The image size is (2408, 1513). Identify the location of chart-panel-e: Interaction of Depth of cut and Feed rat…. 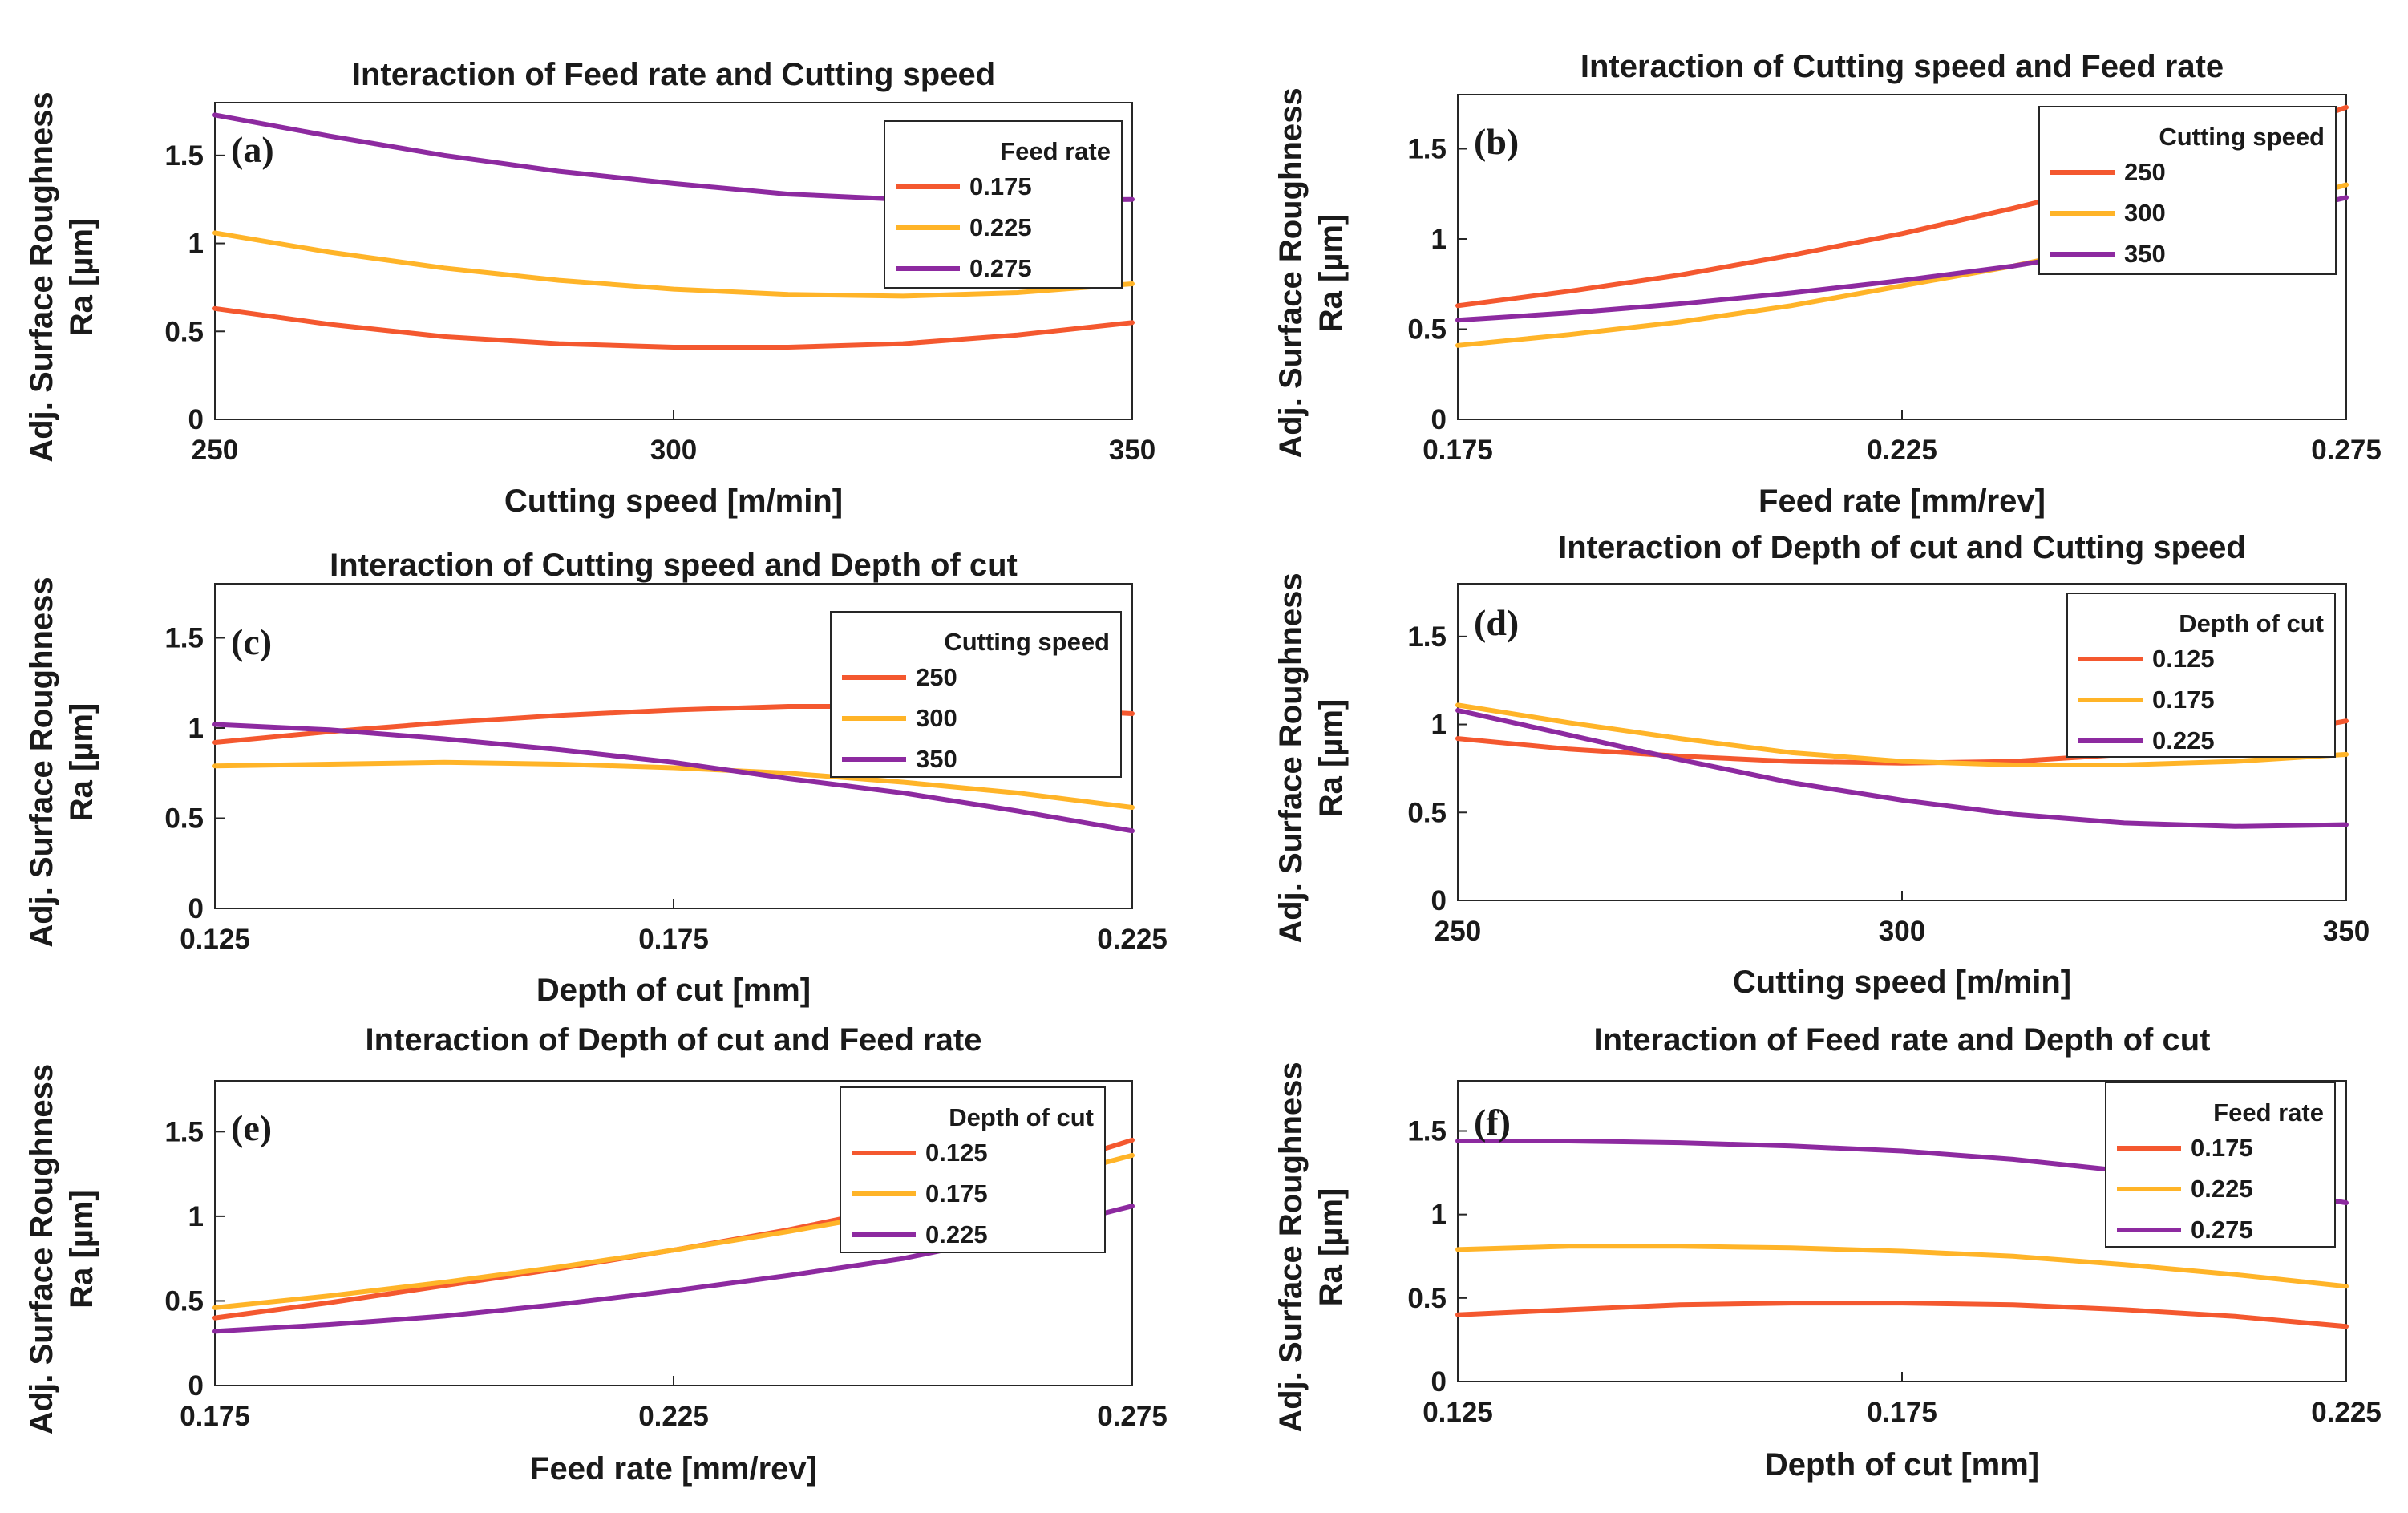
(596, 1254).